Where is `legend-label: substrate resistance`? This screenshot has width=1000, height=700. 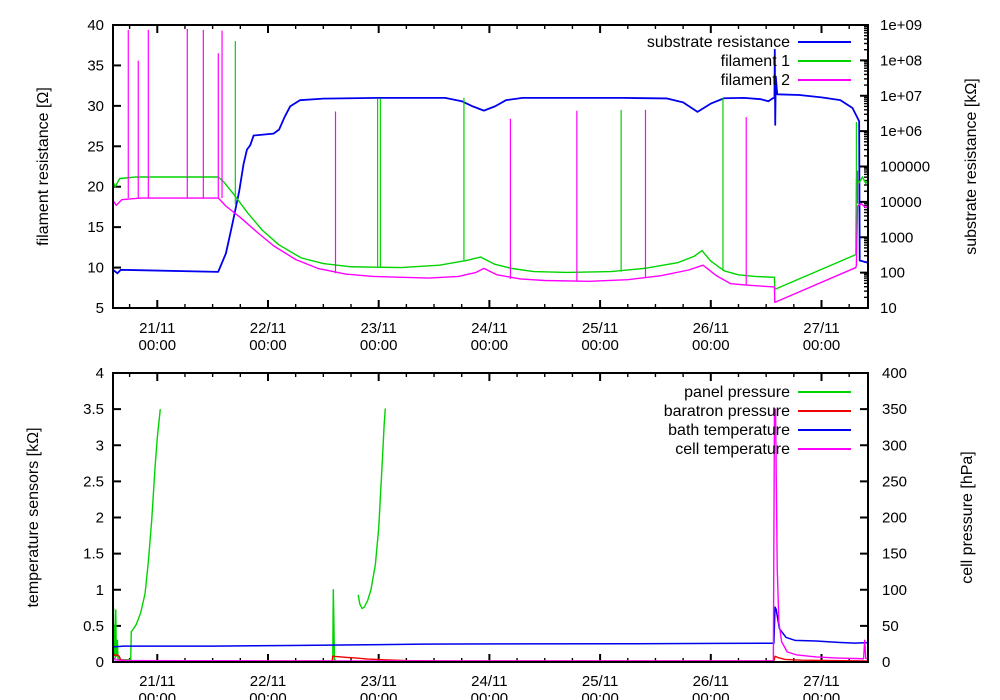 legend-label: substrate resistance is located at coordinates (718, 42).